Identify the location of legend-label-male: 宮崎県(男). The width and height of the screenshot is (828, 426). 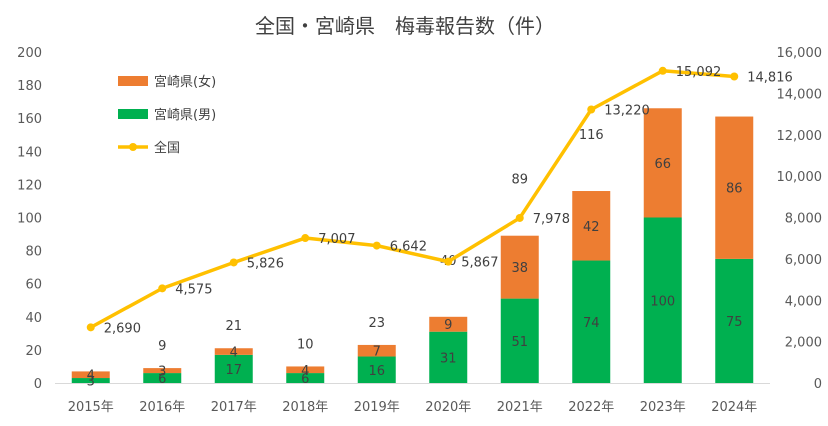
(185, 115).